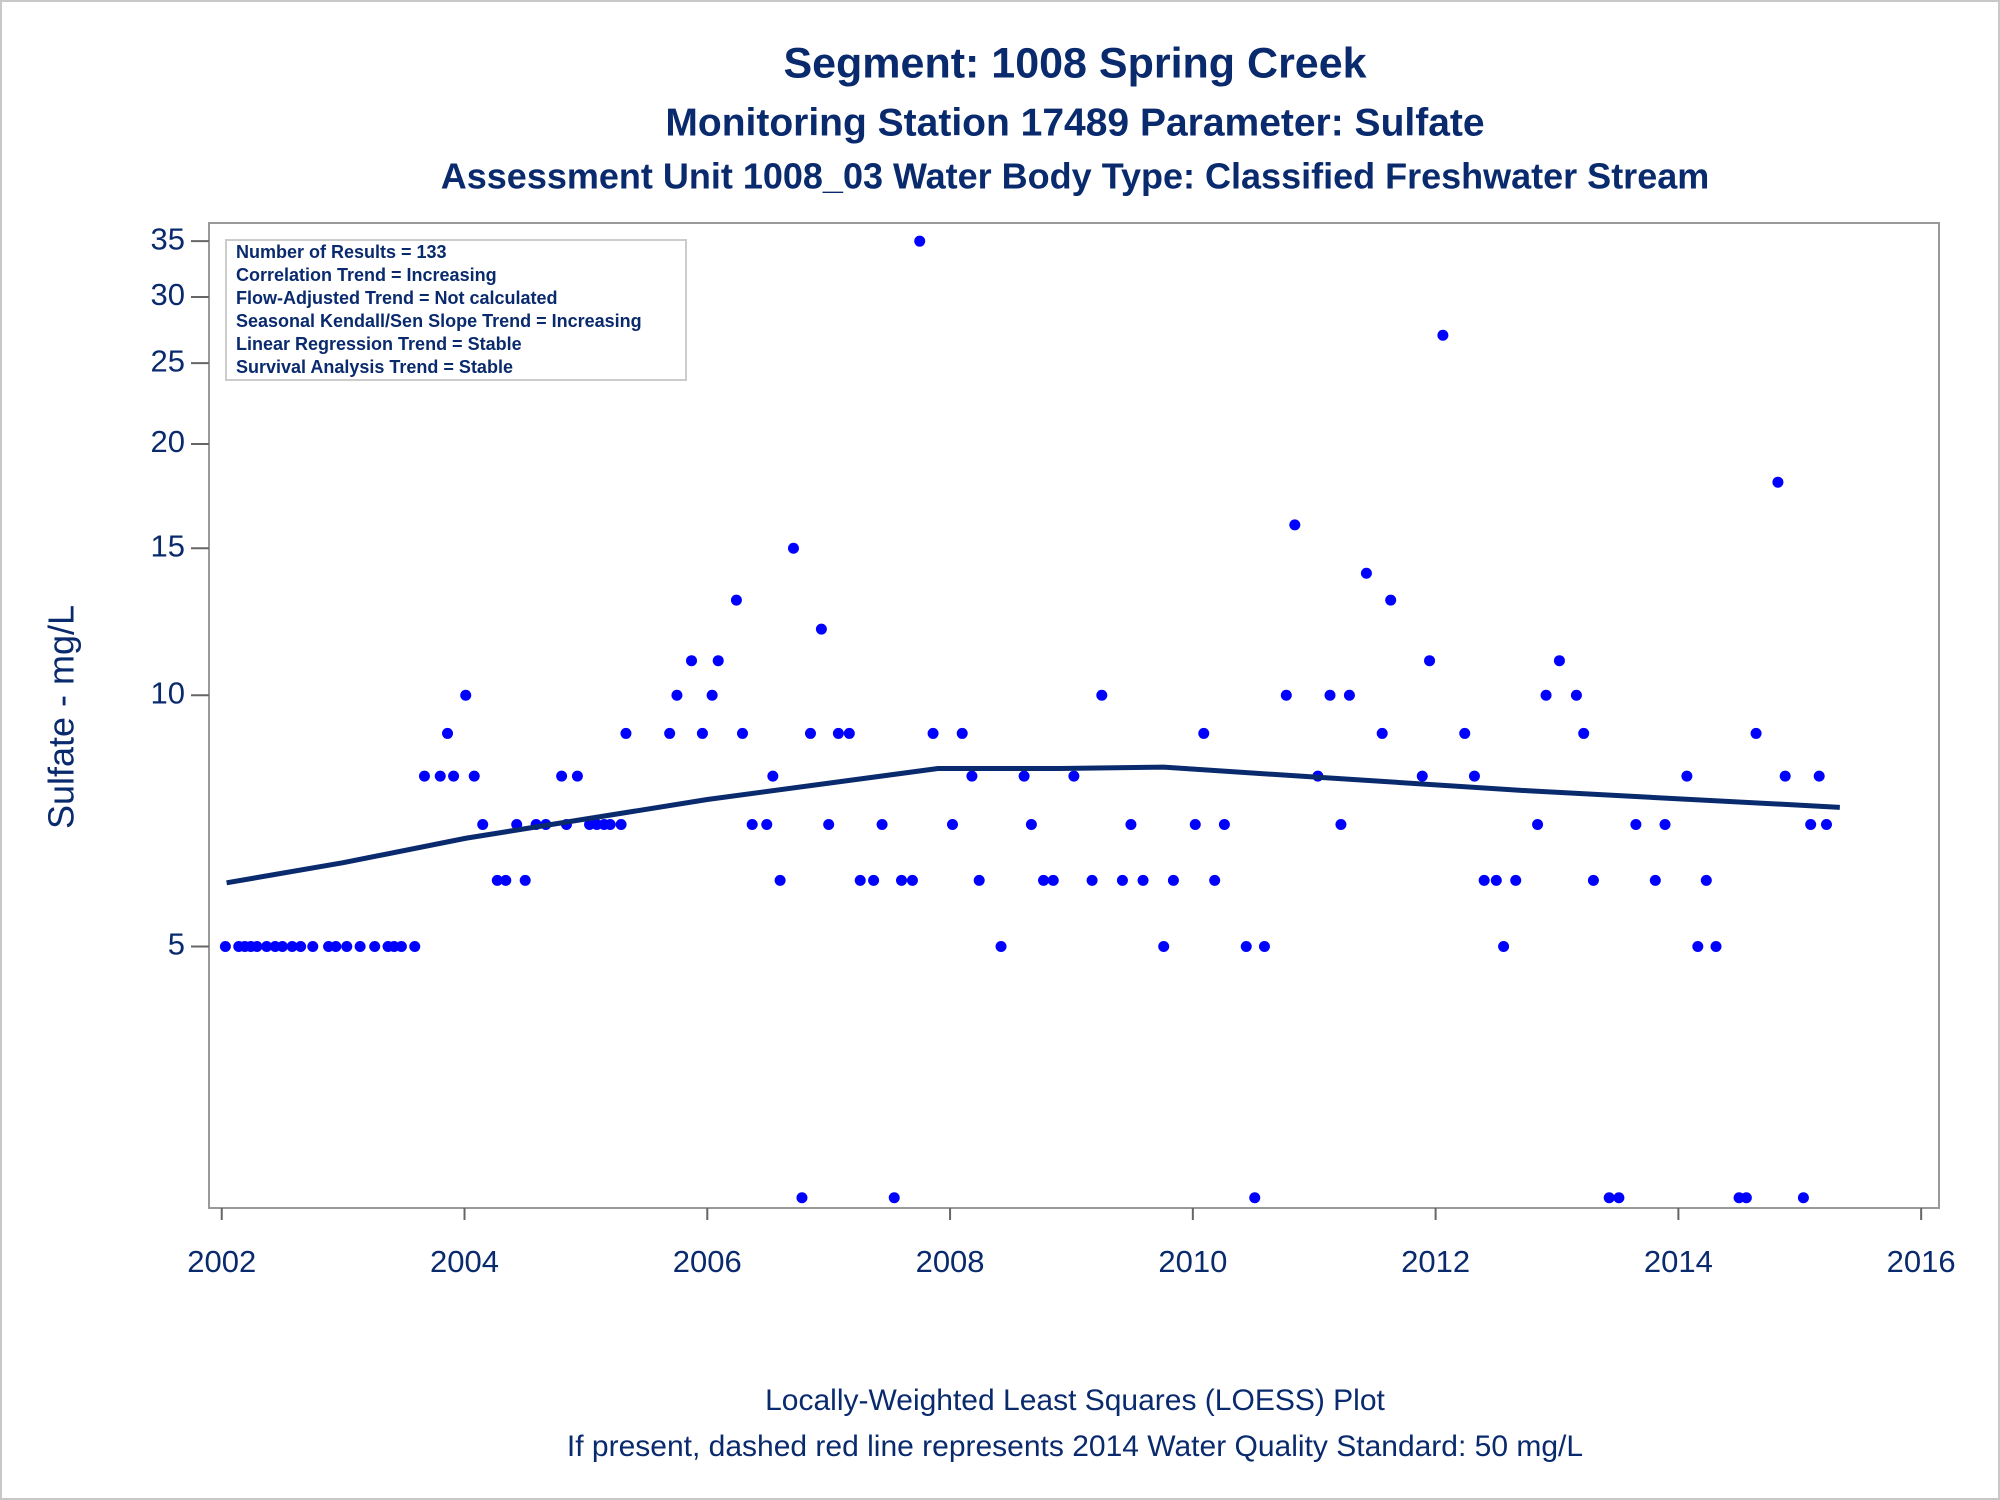 The image size is (2000, 1500). Describe the element at coordinates (61, 717) in the screenshot. I see `y-axis-label: Sulfate - mg/L` at that location.